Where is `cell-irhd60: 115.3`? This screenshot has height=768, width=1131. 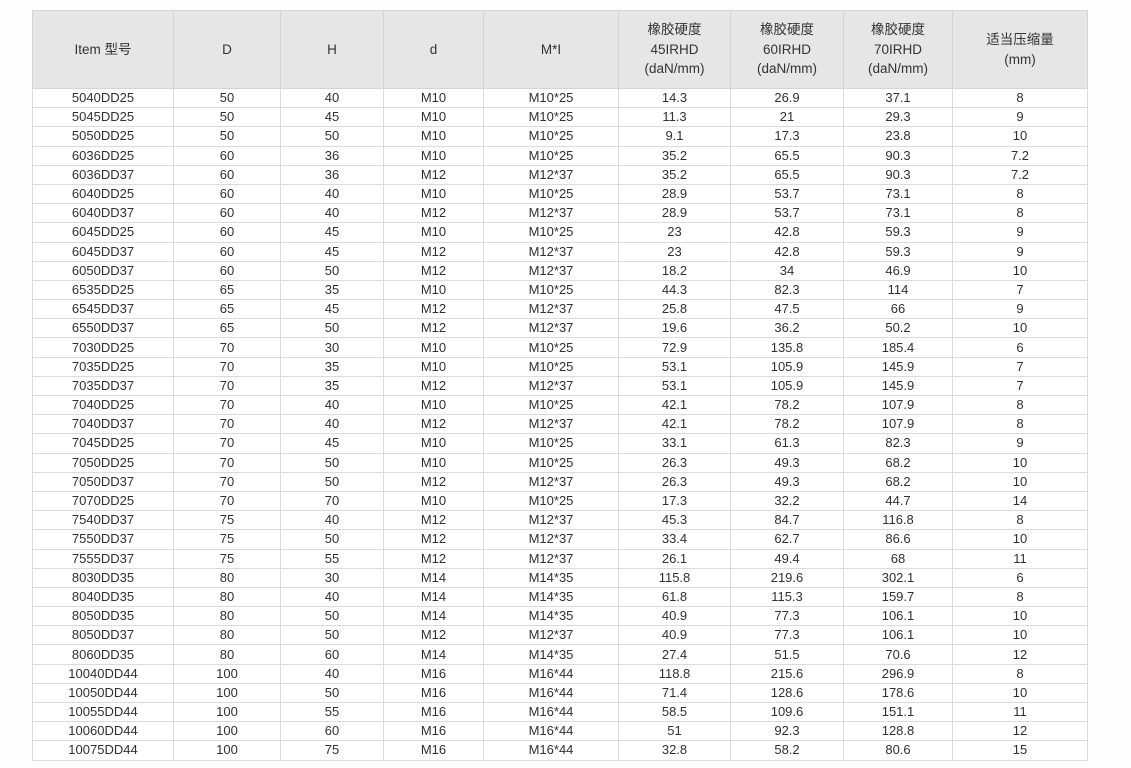 cell-irhd60: 115.3 is located at coordinates (787, 597).